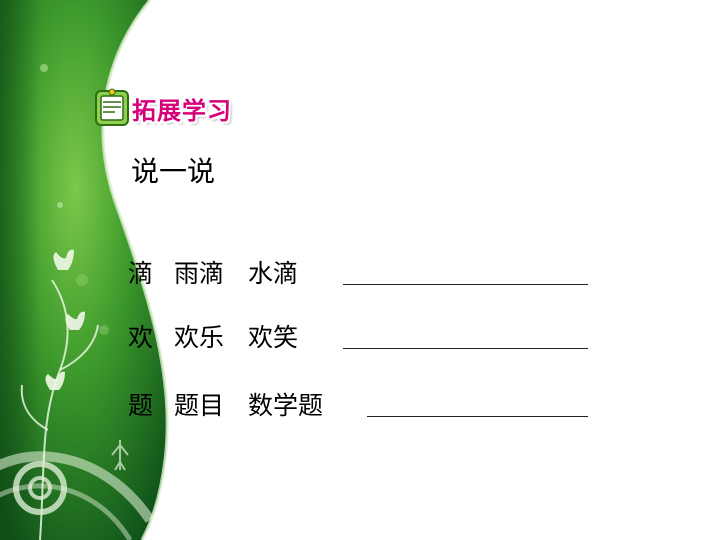  I want to click on word-phrase: 水滴, so click(273, 273).